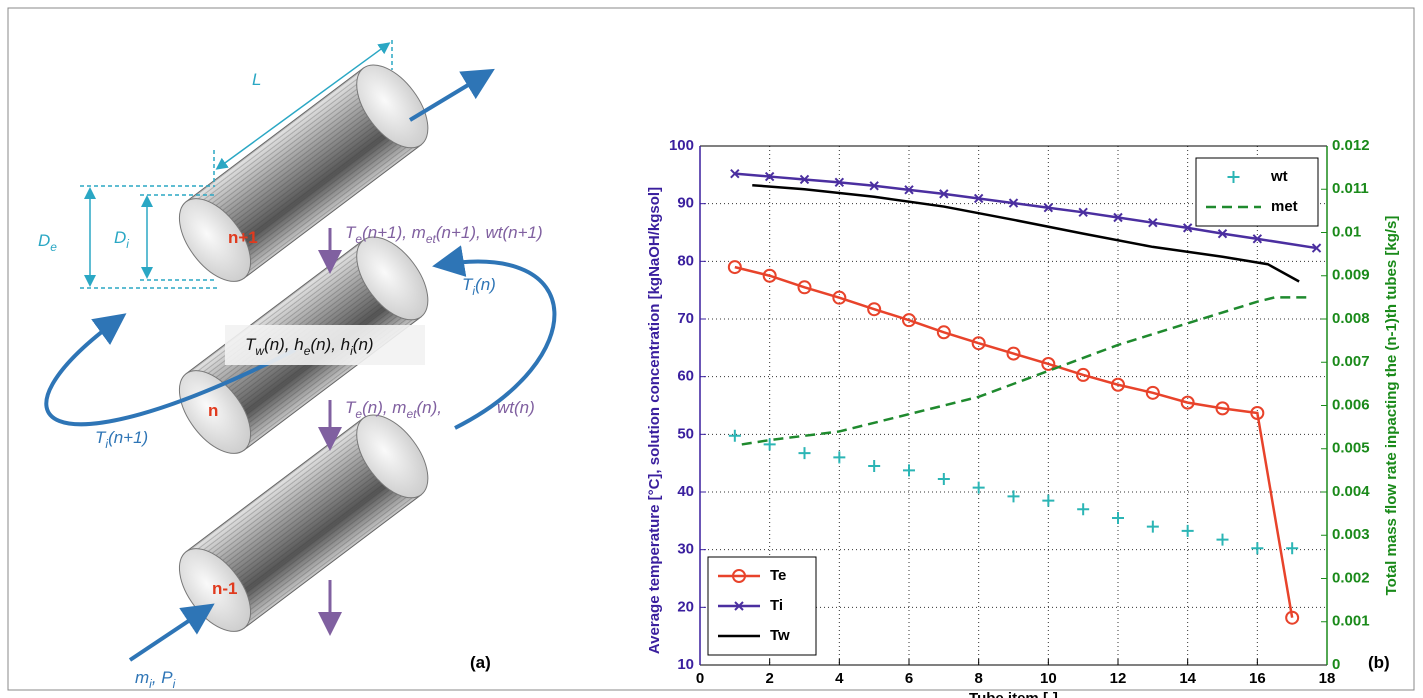 The height and width of the screenshot is (698, 1423). I want to click on label-part: (n+1), wt(n+1), so click(489, 232).